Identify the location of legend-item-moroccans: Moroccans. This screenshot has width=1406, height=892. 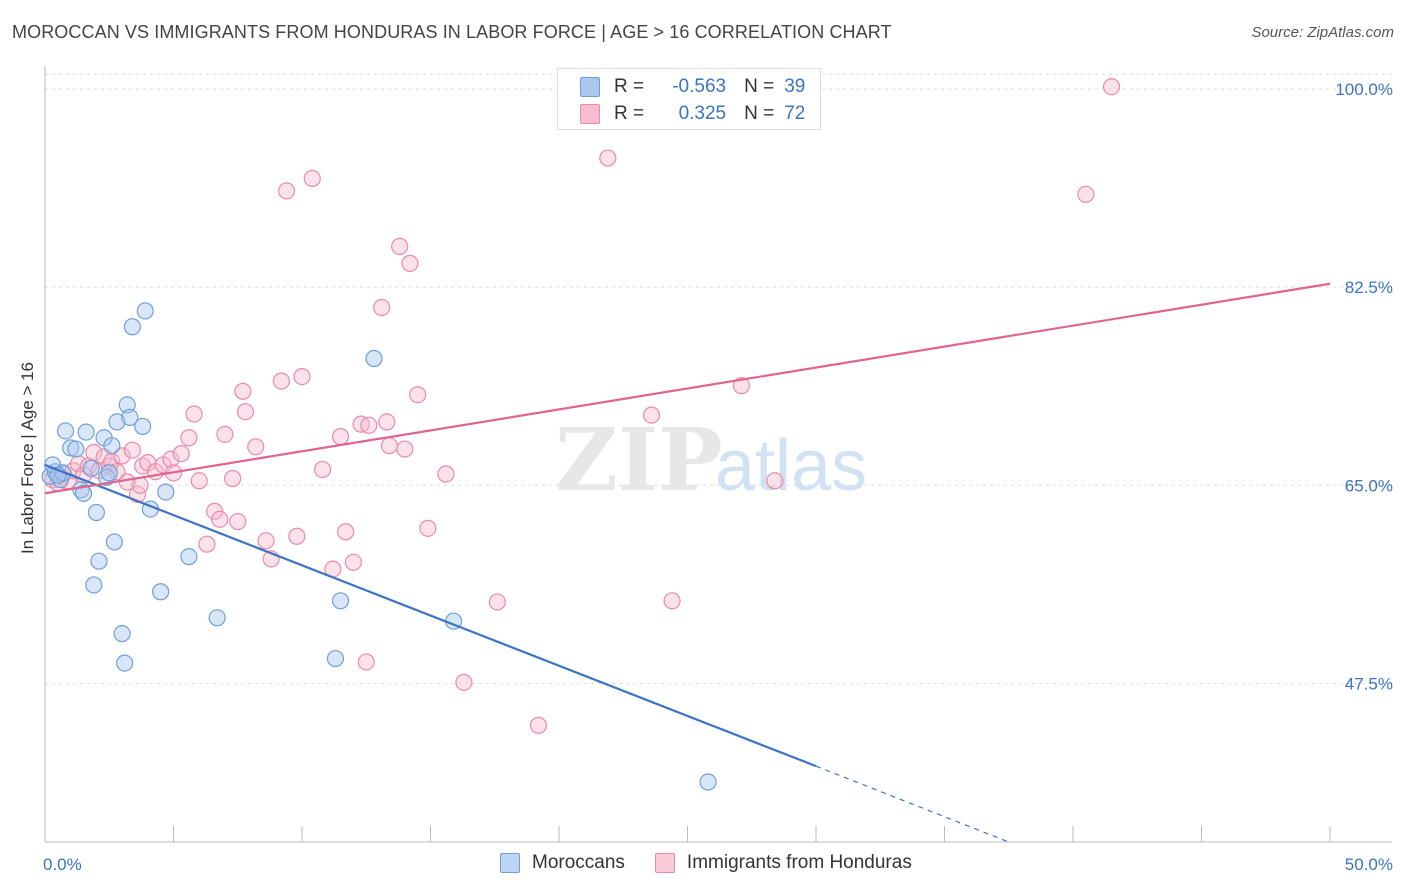
(562, 863).